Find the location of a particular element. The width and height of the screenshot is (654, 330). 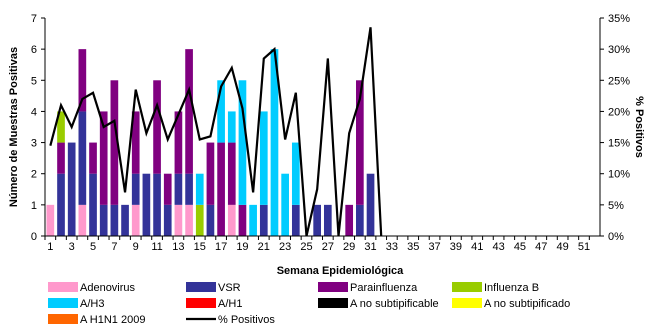

x-tick-label: 33 is located at coordinates (392, 247).